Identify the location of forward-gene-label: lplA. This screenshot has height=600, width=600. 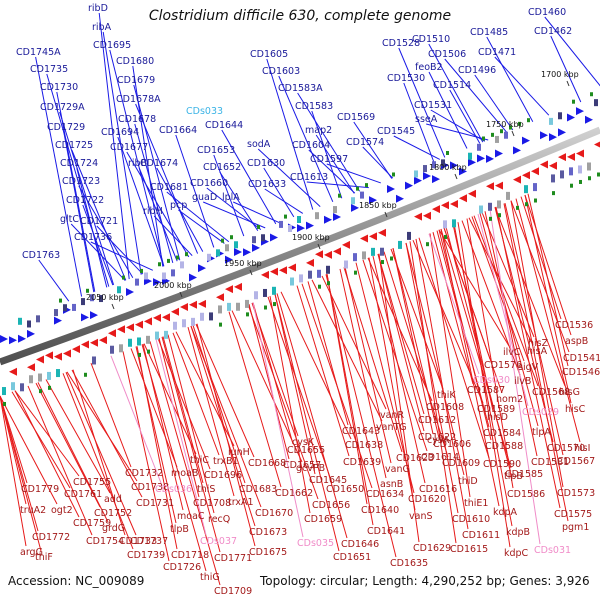
(231, 197).